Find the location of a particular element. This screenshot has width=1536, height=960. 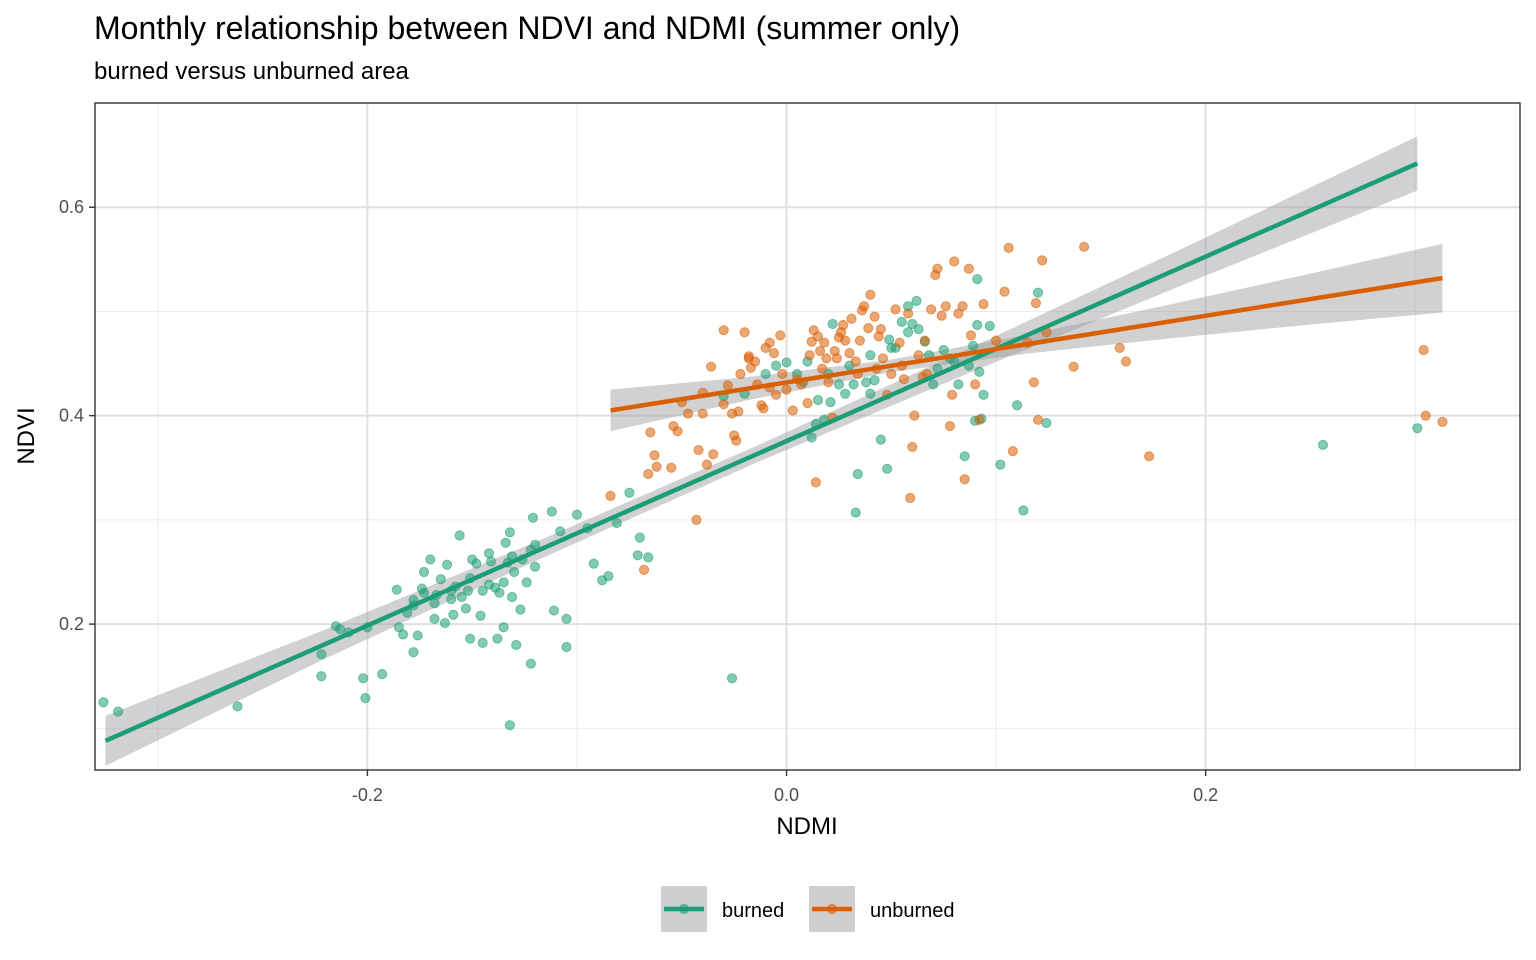

legend: burned unburned is located at coordinates (808, 909).